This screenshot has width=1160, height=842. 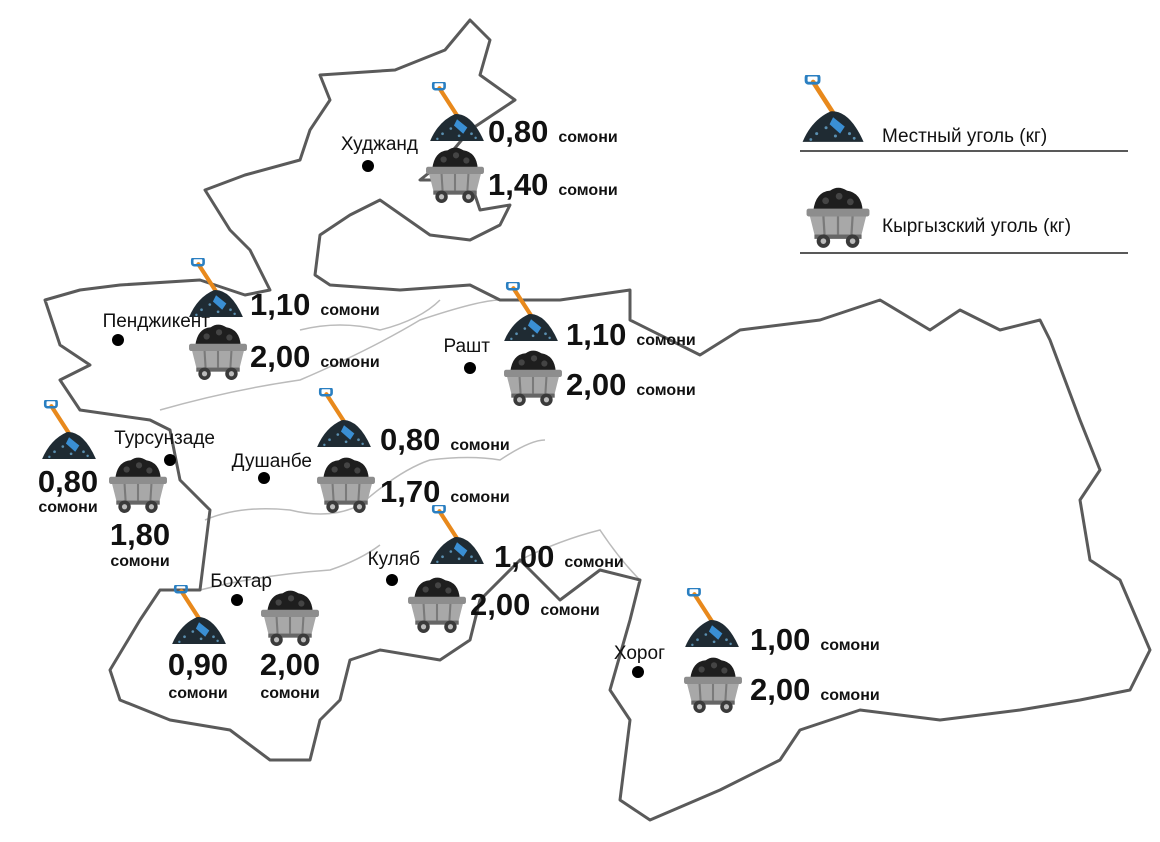 What do you see at coordinates (639, 653) in the screenshot?
I see `city-name: Хорог` at bounding box center [639, 653].